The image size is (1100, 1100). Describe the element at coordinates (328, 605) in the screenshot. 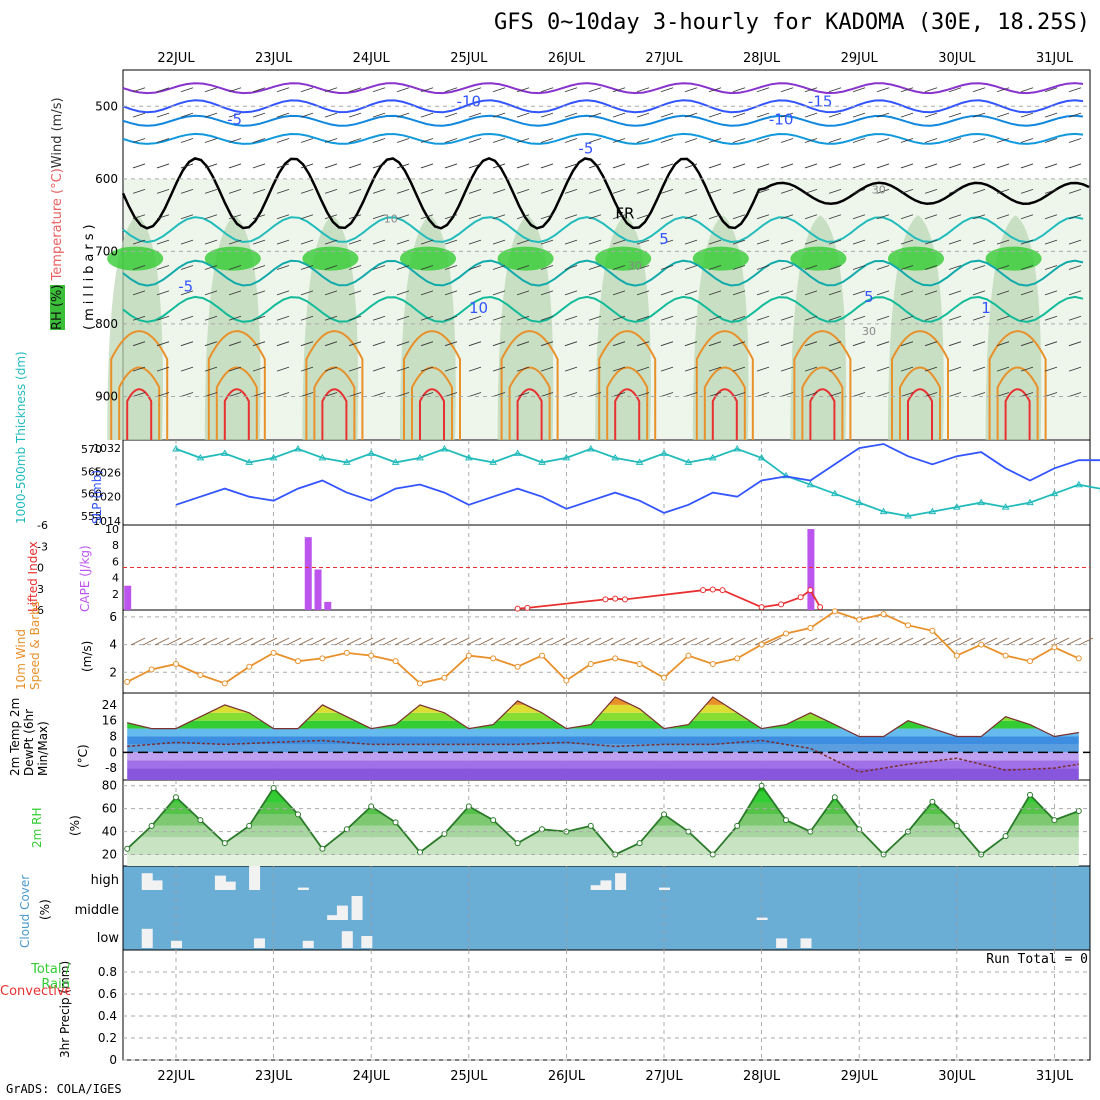

I see `cape-bar` at that location.